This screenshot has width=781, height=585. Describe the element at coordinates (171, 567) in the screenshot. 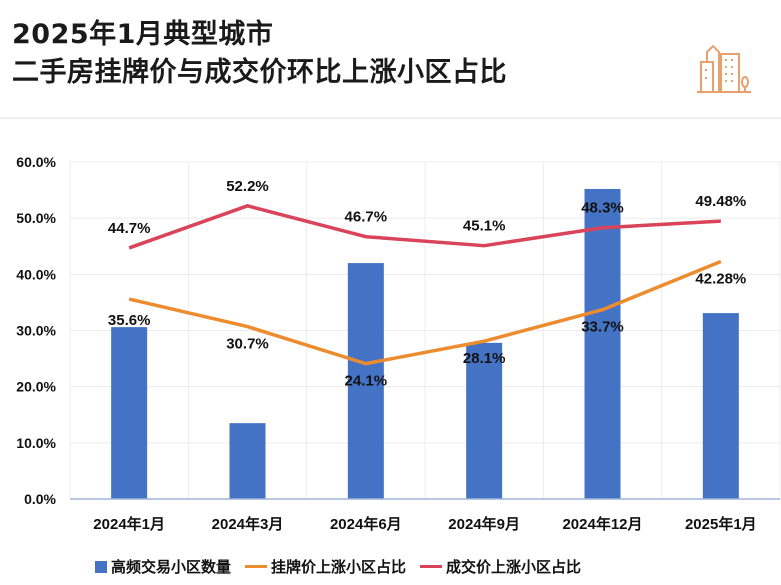

I see `legend-label: 高频交易小区数量` at that location.